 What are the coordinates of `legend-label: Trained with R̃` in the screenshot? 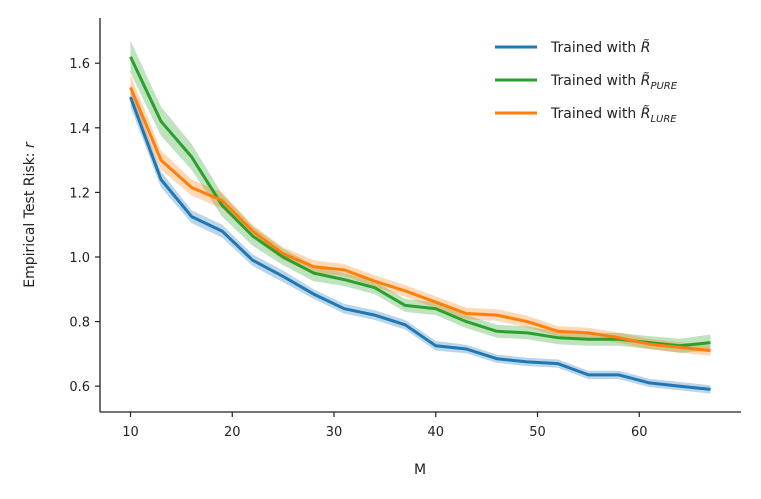 It's located at (600, 47).